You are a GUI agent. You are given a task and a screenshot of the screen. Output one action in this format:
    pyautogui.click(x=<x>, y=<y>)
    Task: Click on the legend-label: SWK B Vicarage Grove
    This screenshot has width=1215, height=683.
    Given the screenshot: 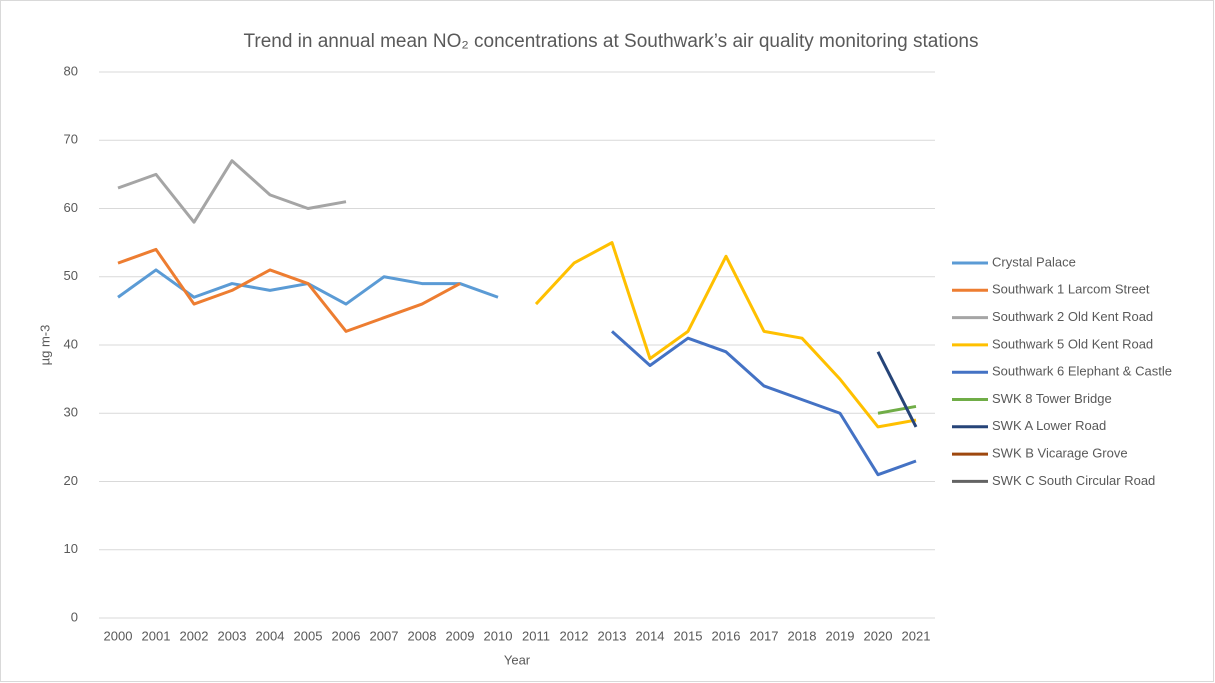 What is the action you would take?
    pyautogui.click(x=1060, y=453)
    